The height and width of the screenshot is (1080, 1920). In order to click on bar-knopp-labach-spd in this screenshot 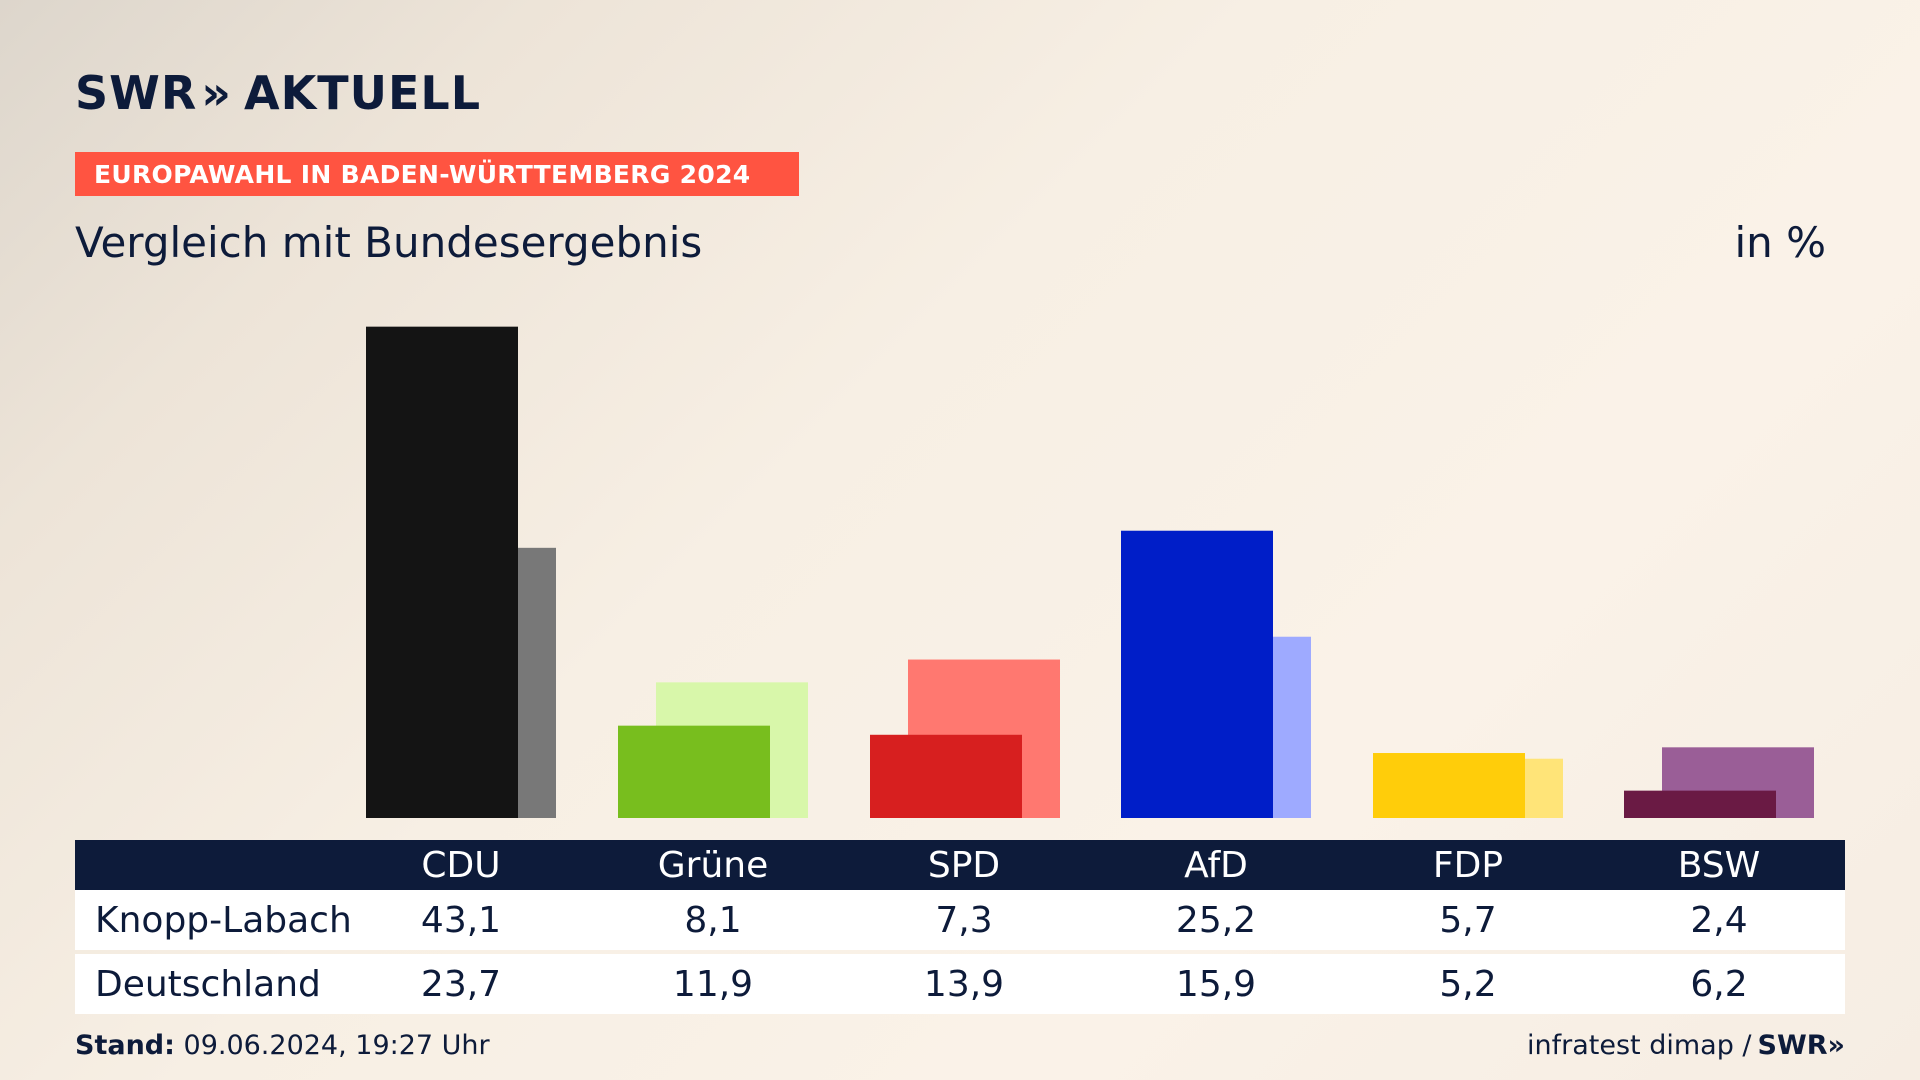, I will do `click(946, 776)`.